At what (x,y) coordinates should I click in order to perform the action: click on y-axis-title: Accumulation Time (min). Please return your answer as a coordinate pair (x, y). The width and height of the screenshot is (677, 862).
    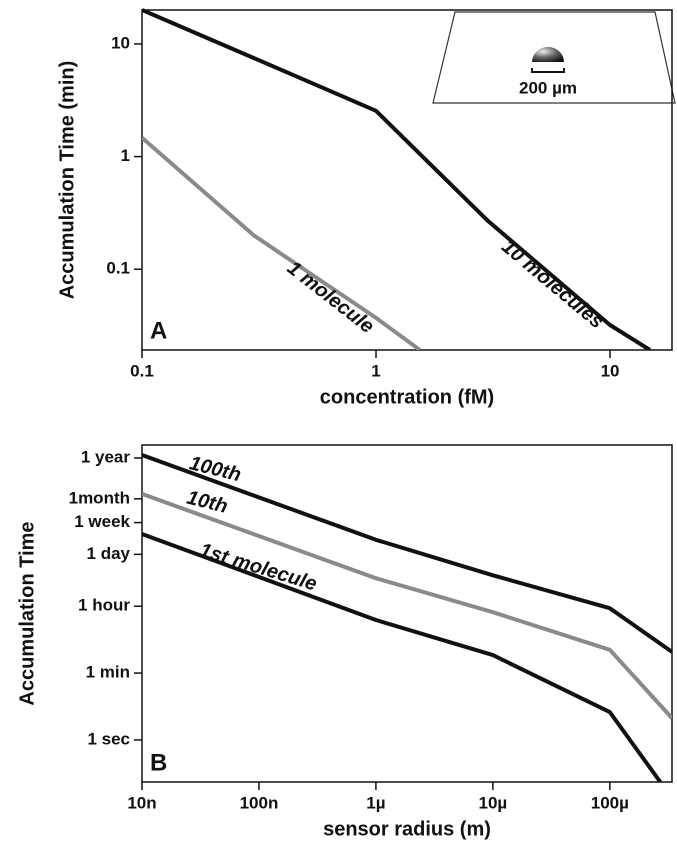
    Looking at the image, I should click on (67, 180).